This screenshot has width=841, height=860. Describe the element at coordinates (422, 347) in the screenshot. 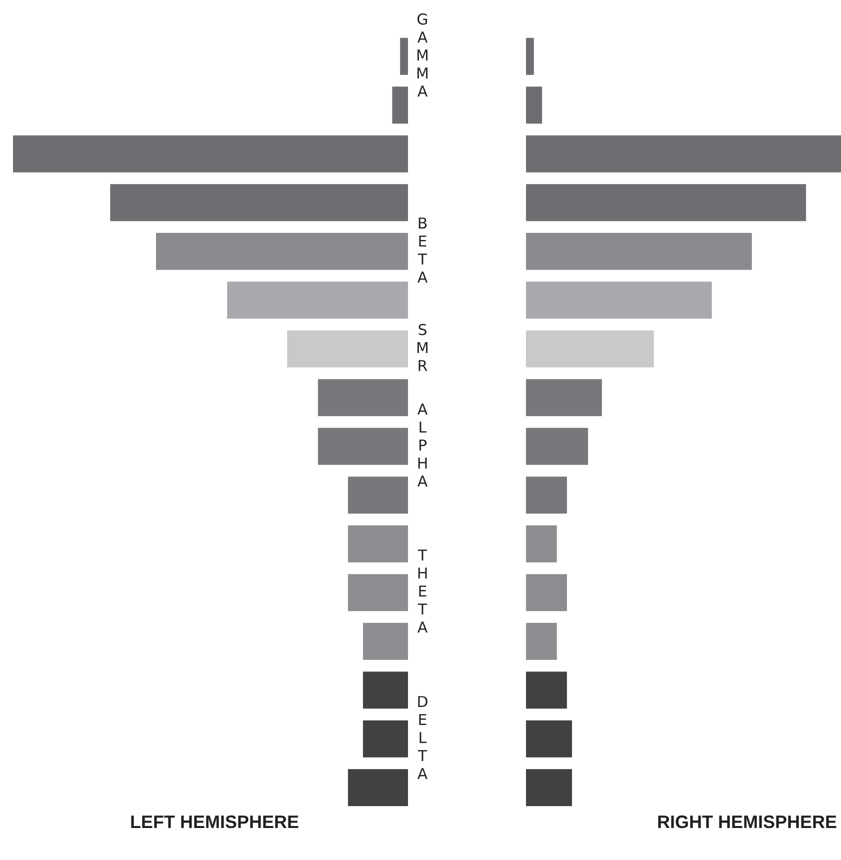

I see `y-tick-label: SMR` at that location.